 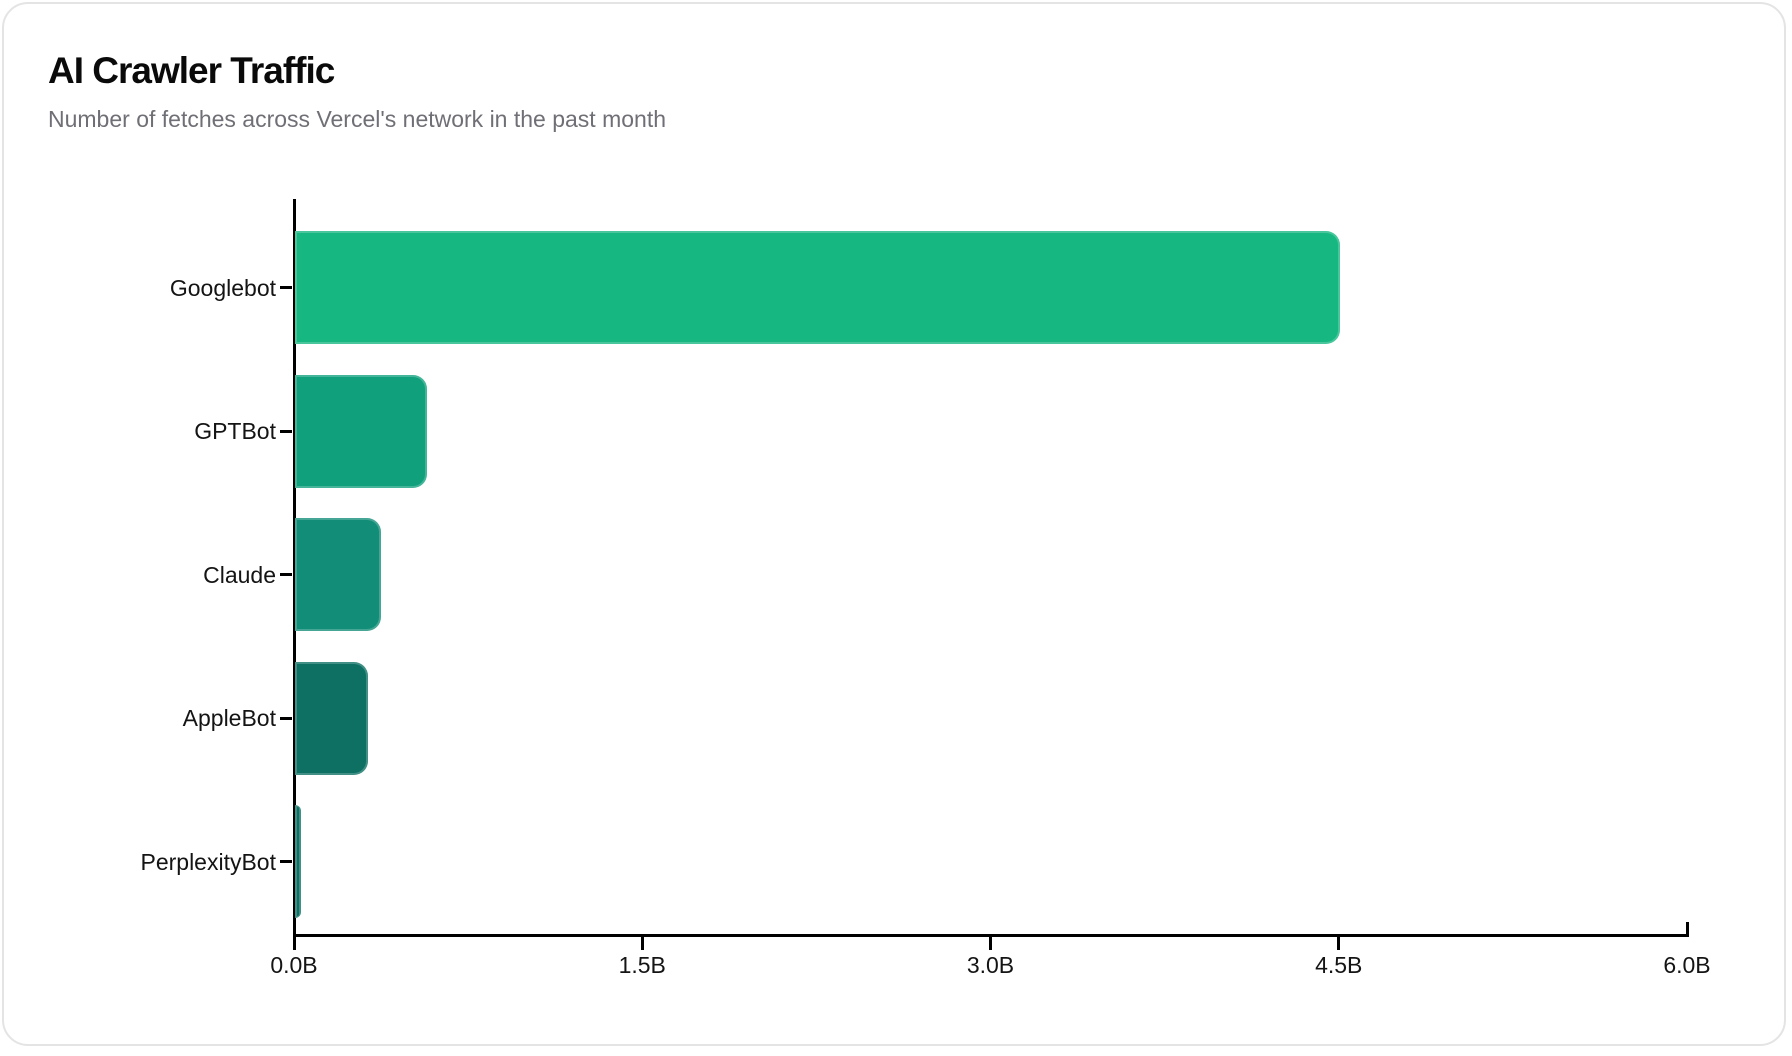 I want to click on x-tick-label: 1.5B, so click(x=642, y=965).